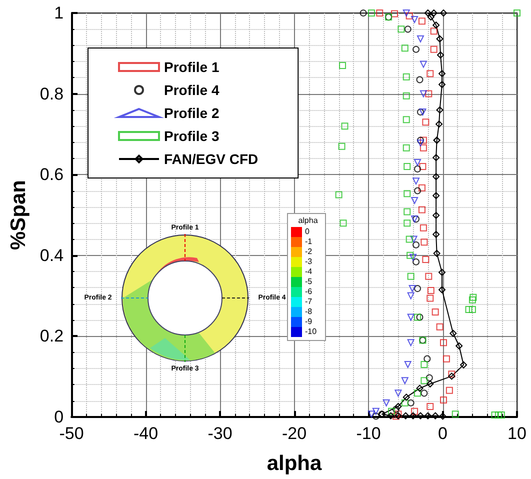 The width and height of the screenshot is (531, 479). I want to click on y-tick-label: 0.2, so click(52, 336).